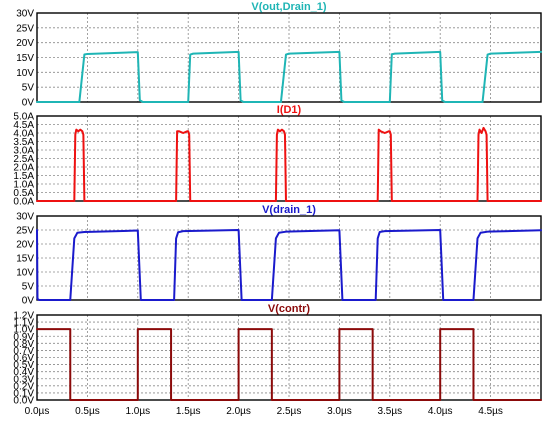 This screenshot has height=427, width=550. Describe the element at coordinates (440, 411) in the screenshot. I see `x-tick-label: 4.0µs` at that location.